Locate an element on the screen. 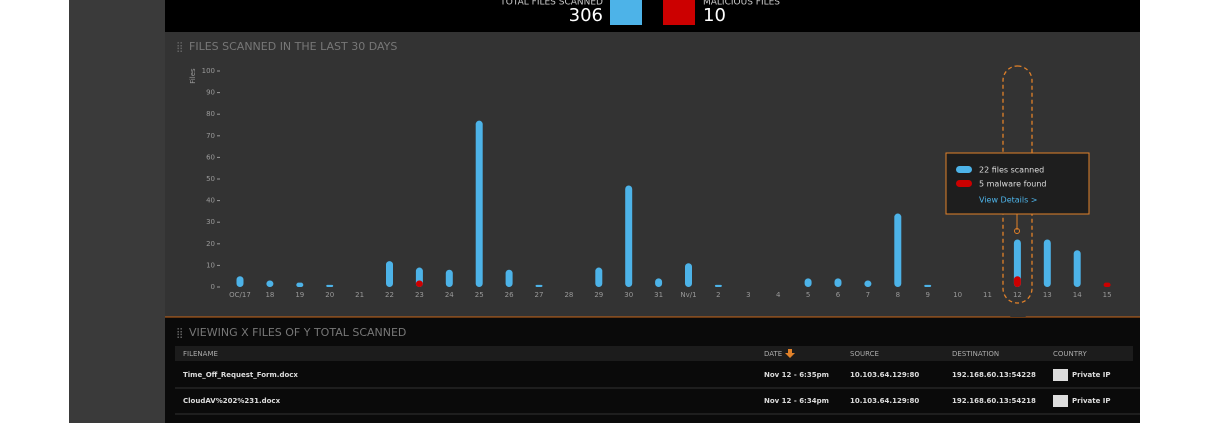 The height and width of the screenshot is (427, 1210). tooltip-text: 5 malware found is located at coordinates (1013, 184).